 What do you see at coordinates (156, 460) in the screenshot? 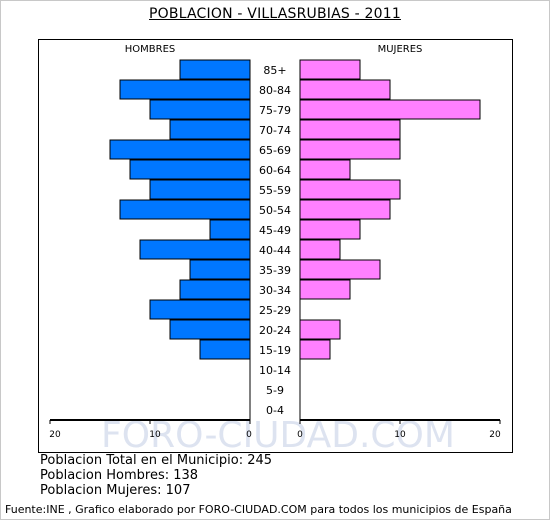
I see `stat-total: Poblacion Total en el Municipio: 245` at bounding box center [156, 460].